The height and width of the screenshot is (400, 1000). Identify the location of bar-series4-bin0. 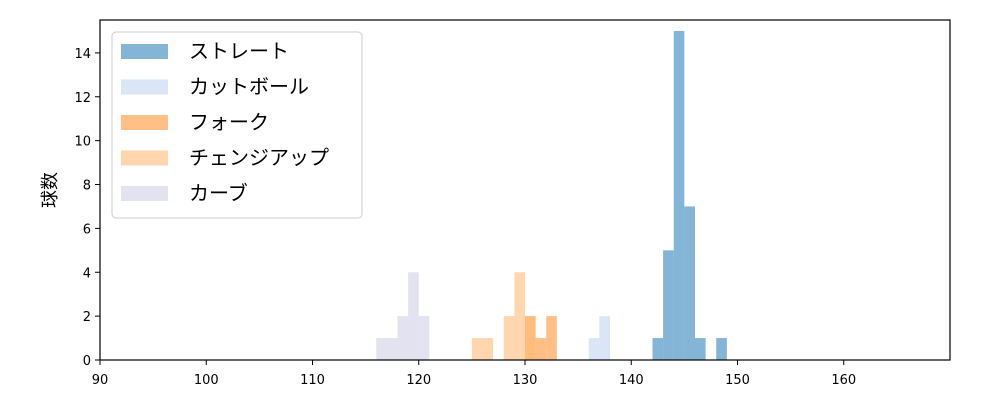
(381, 349).